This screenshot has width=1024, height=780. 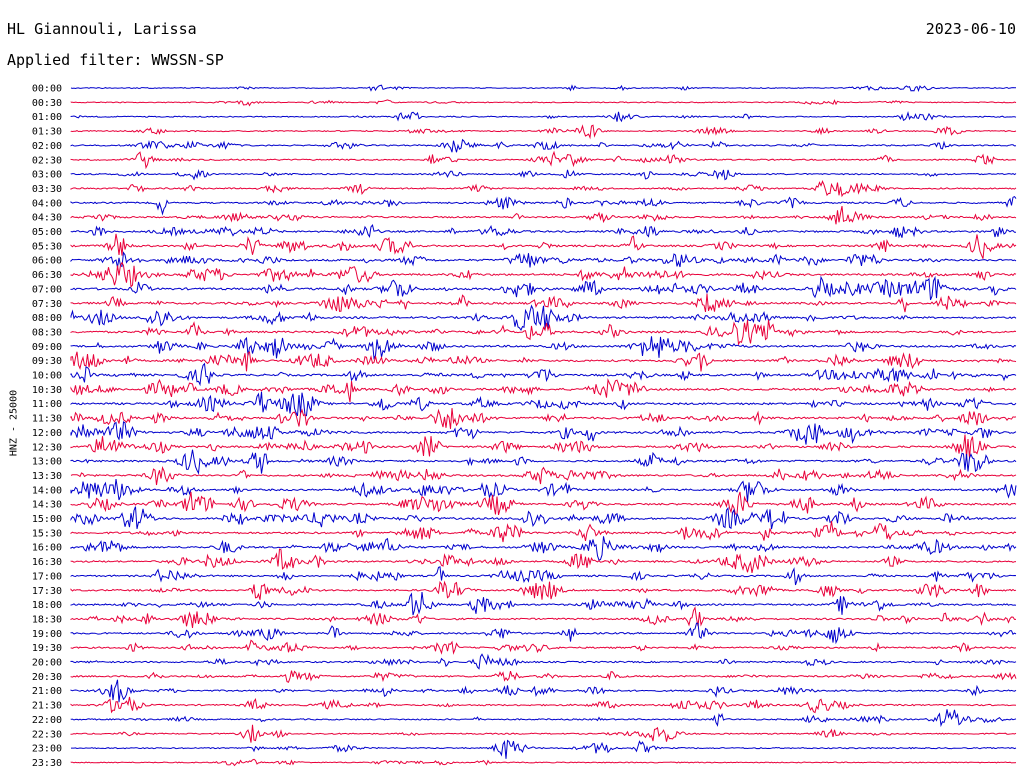 What do you see at coordinates (47, 404) in the screenshot?
I see `row-time-label: 11:00` at bounding box center [47, 404].